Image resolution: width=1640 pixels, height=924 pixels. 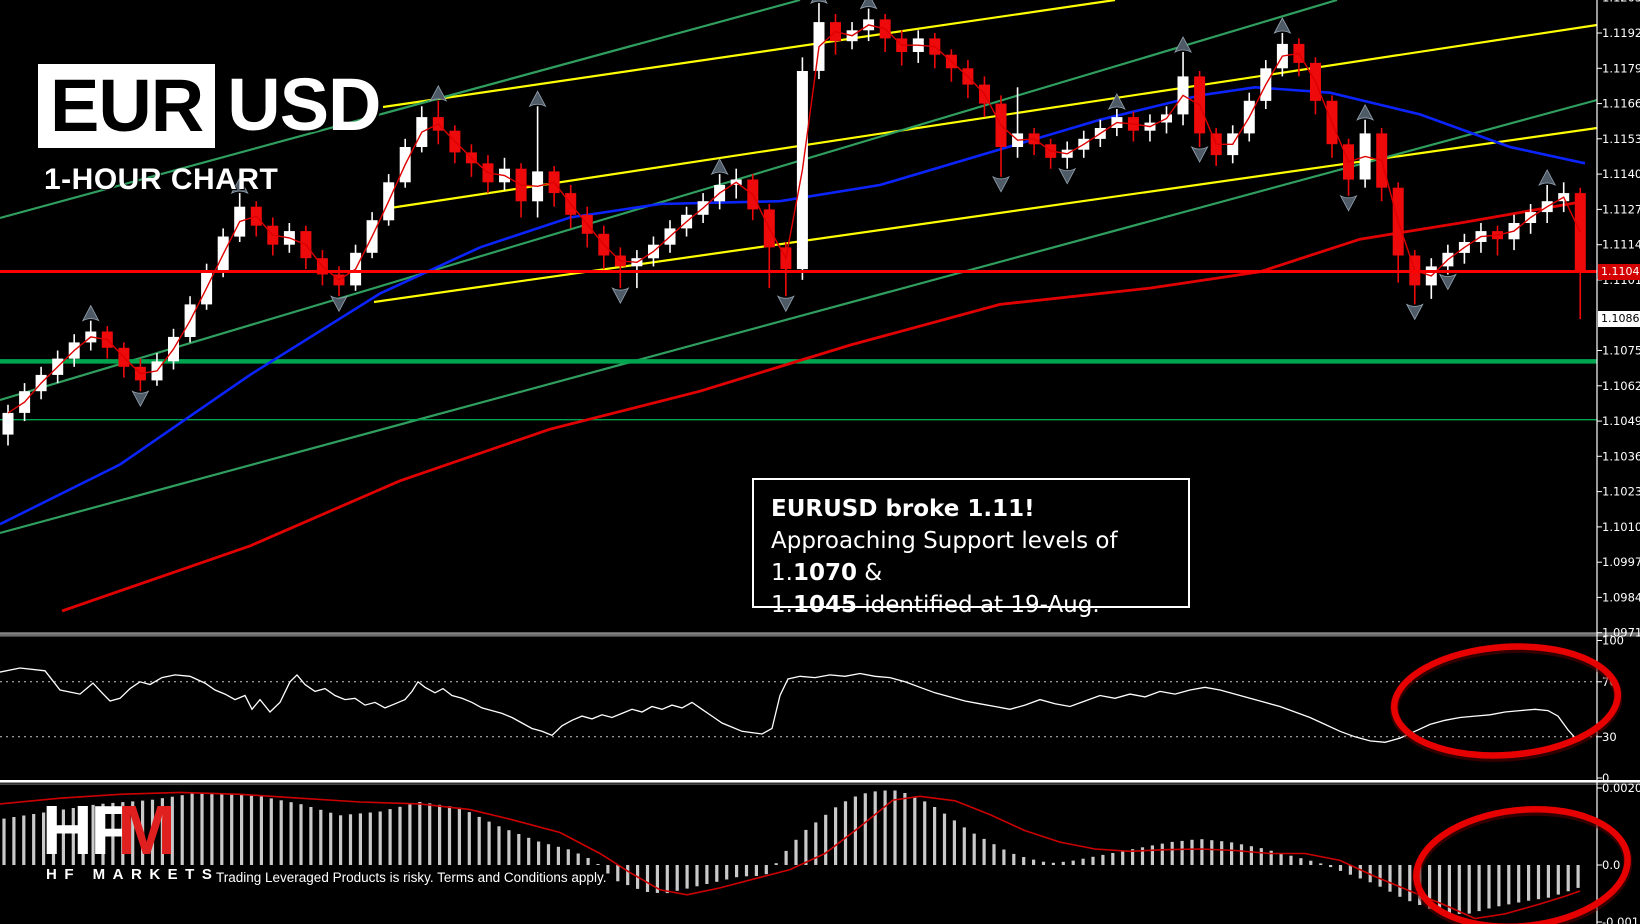 What do you see at coordinates (1621, 562) in the screenshot?
I see `svg-text: 1.09970` at bounding box center [1621, 562].